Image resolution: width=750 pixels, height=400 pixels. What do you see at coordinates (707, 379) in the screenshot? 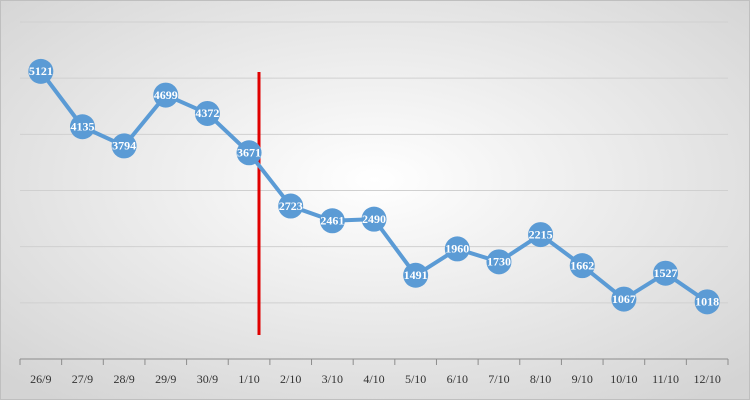
I see `x-tick-label: 12/10` at bounding box center [707, 379].